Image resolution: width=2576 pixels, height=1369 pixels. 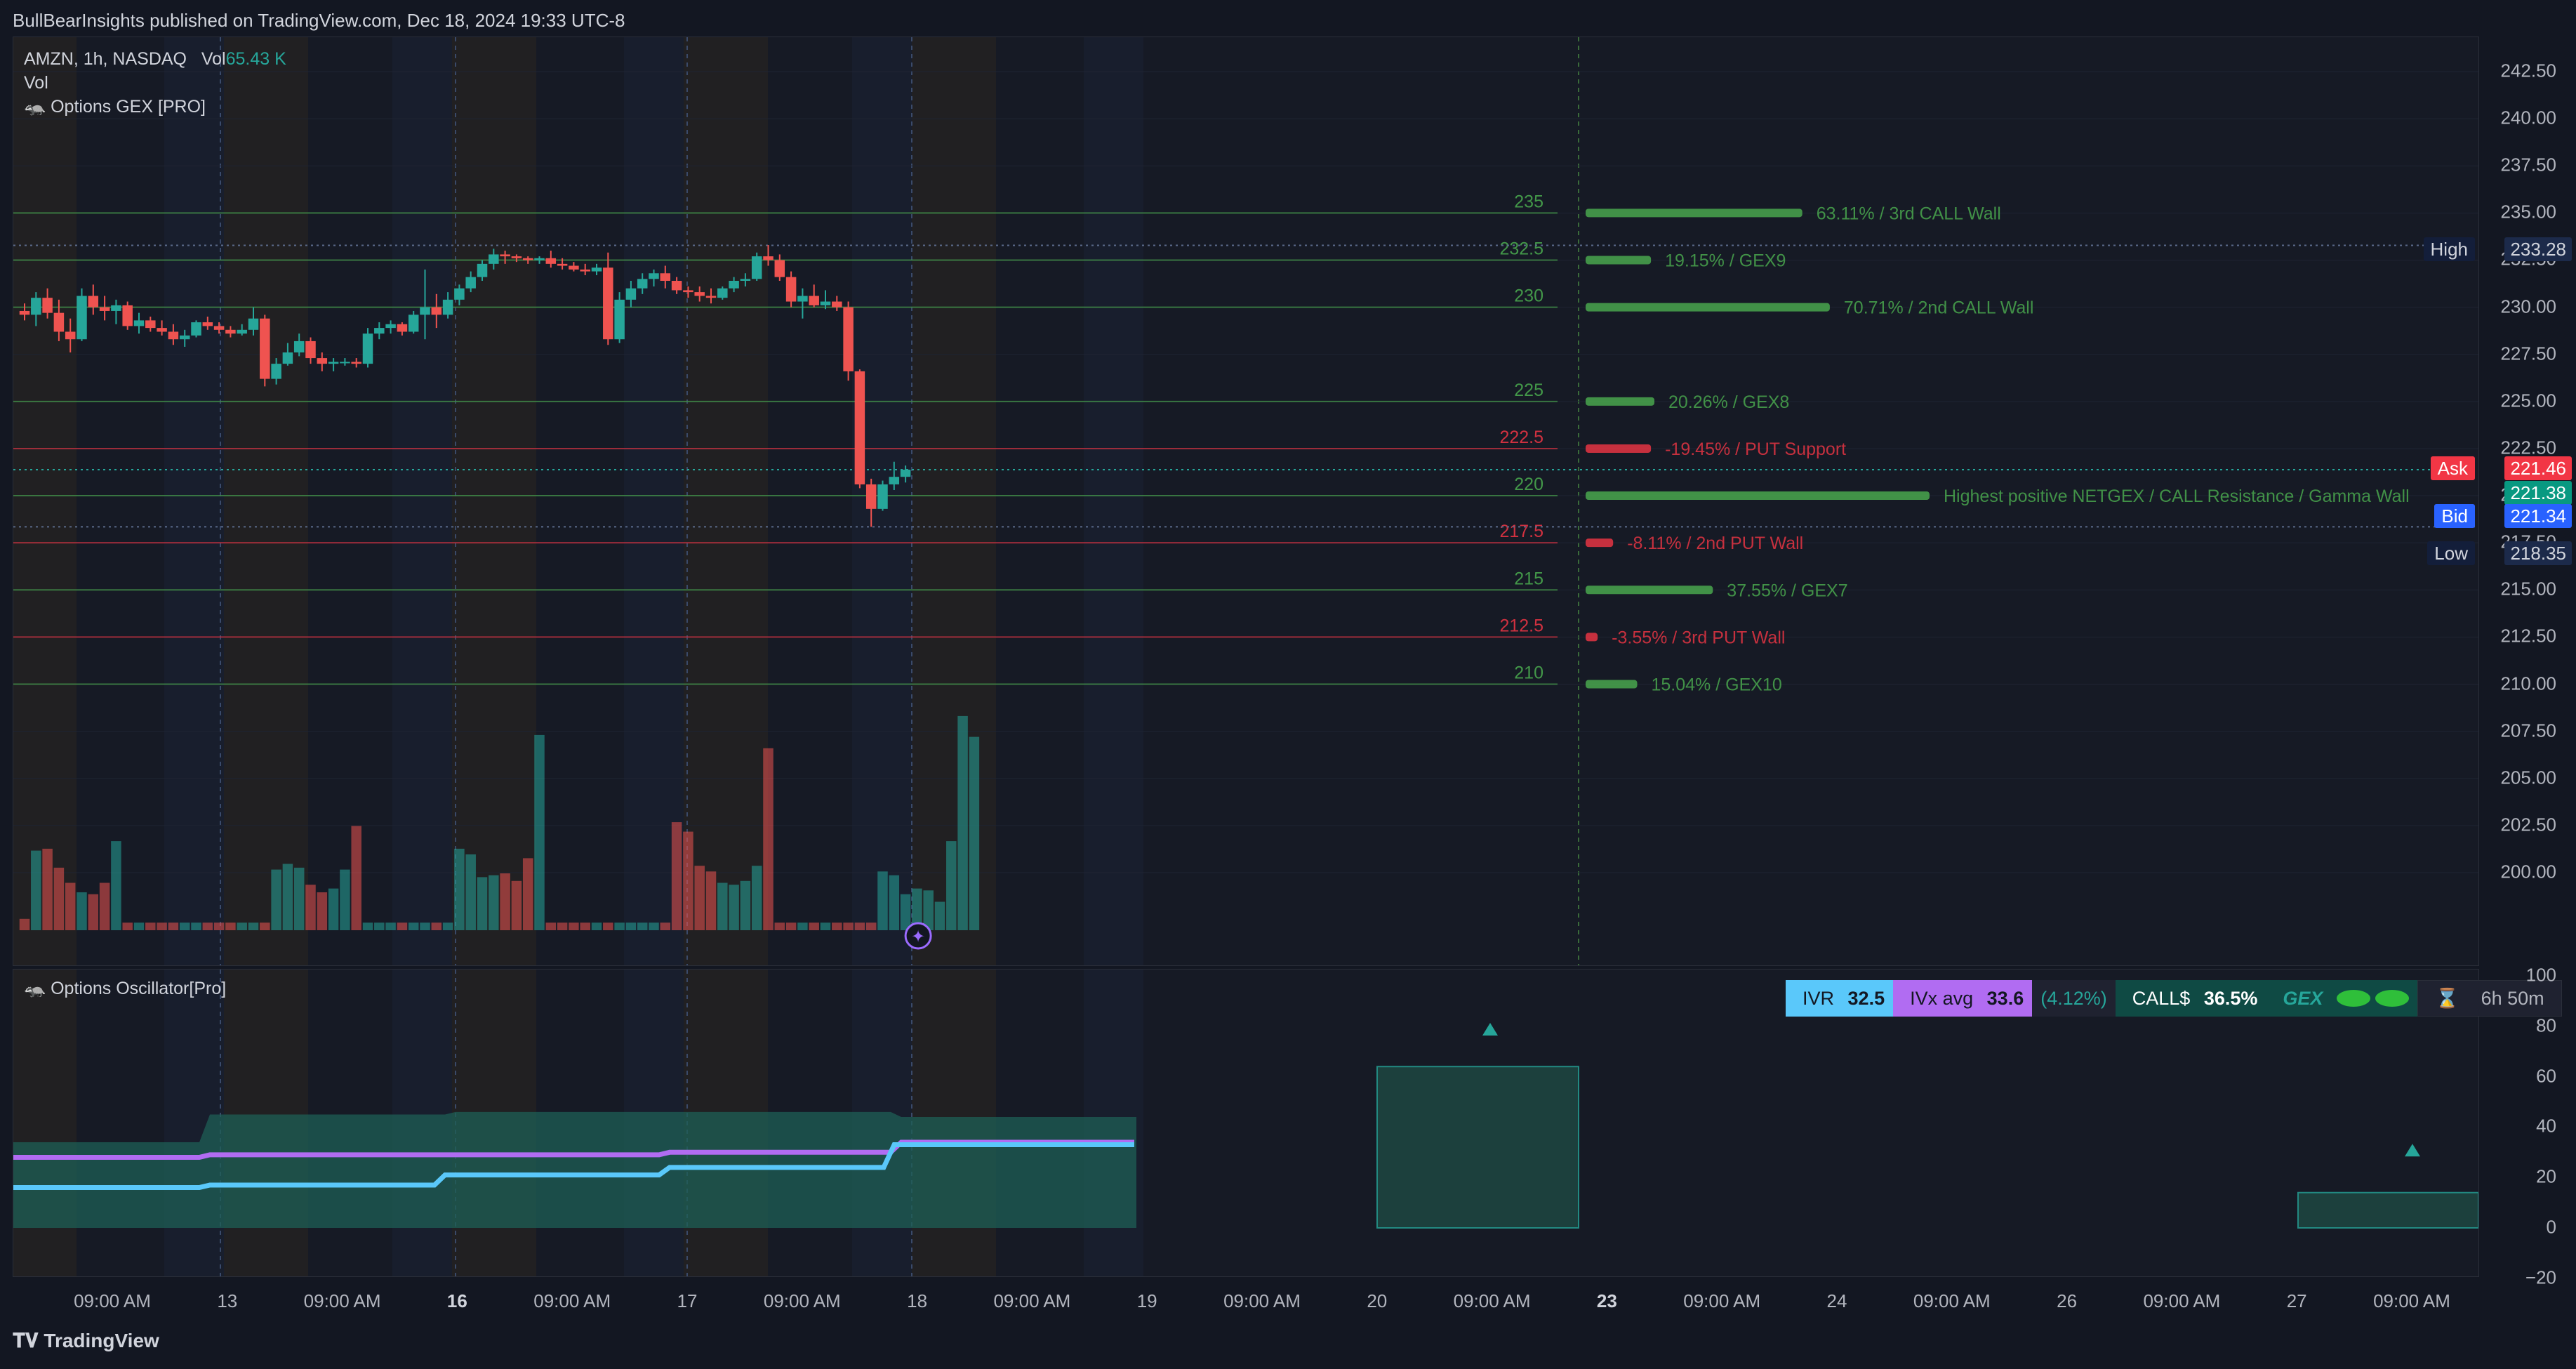 What do you see at coordinates (688, 1300) in the screenshot?
I see `time-tick: 17` at bounding box center [688, 1300].